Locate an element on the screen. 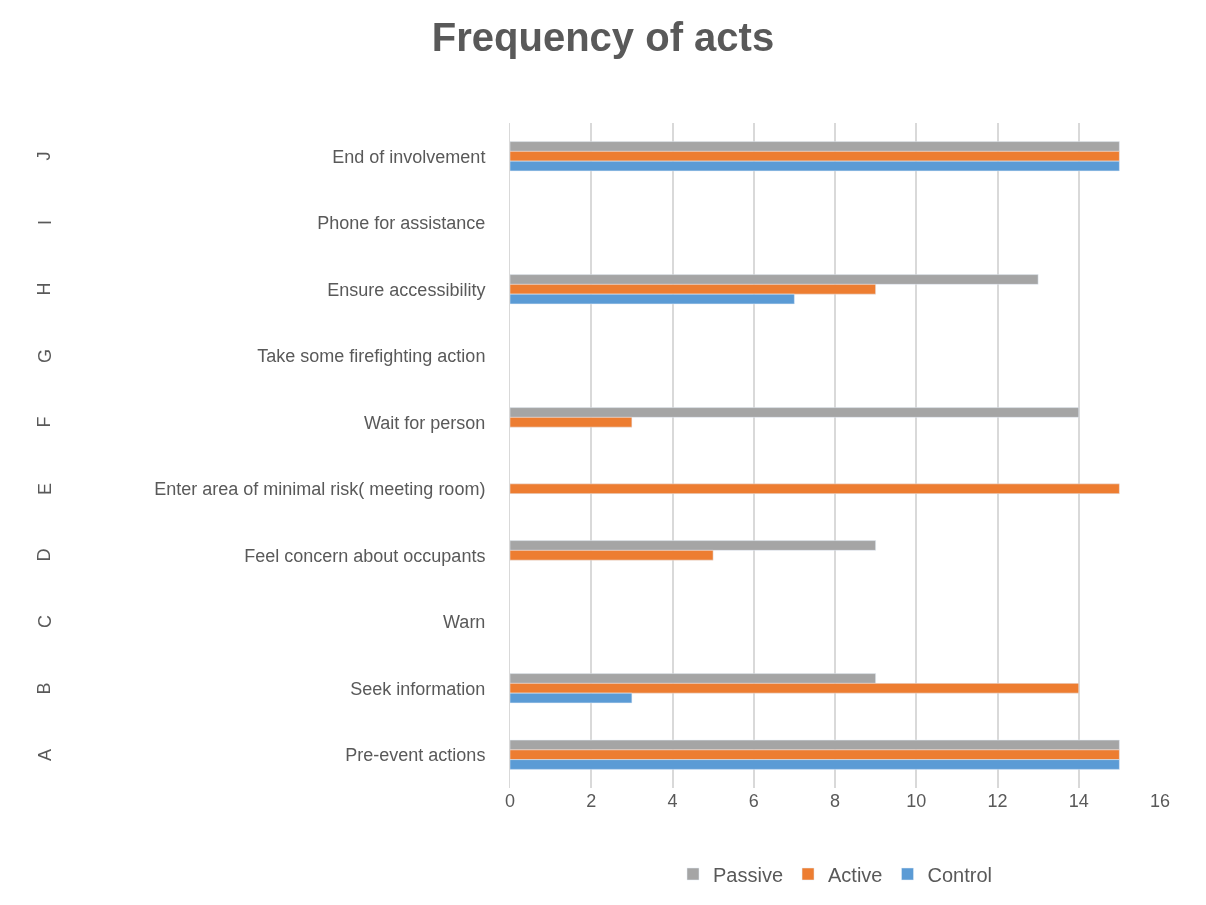 Image resolution: width=1206 pixels, height=905 pixels. bar is located at coordinates (815, 488).